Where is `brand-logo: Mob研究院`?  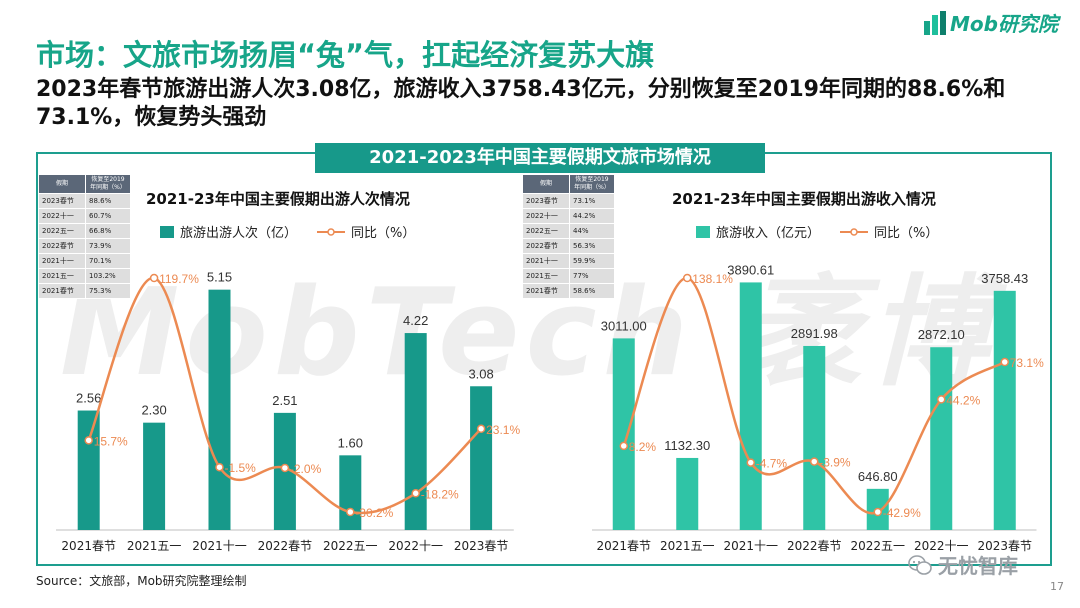
brand-logo: Mob研究院 is located at coordinates (991, 22).